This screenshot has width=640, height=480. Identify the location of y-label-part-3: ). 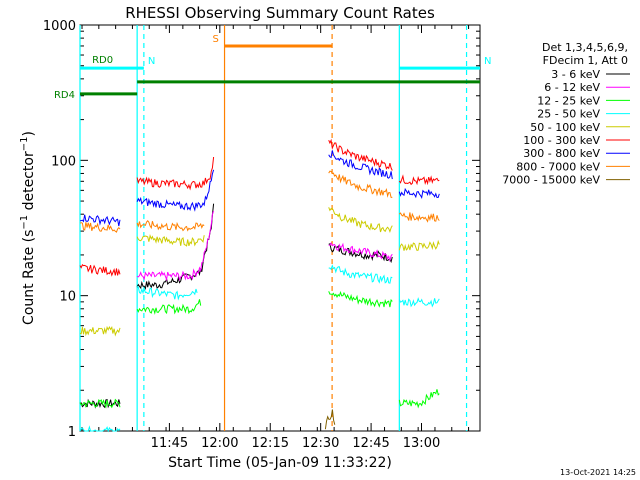
(29, 133).